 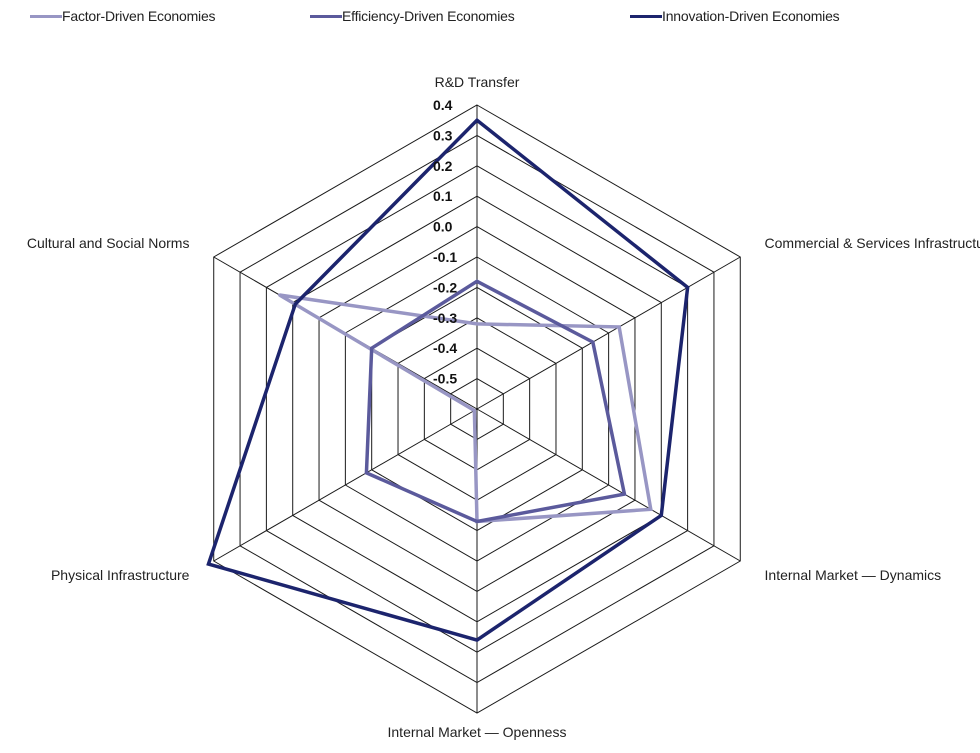 What do you see at coordinates (853, 575) in the screenshot?
I see `axis-label-3: Internal Market — Dynamics` at bounding box center [853, 575].